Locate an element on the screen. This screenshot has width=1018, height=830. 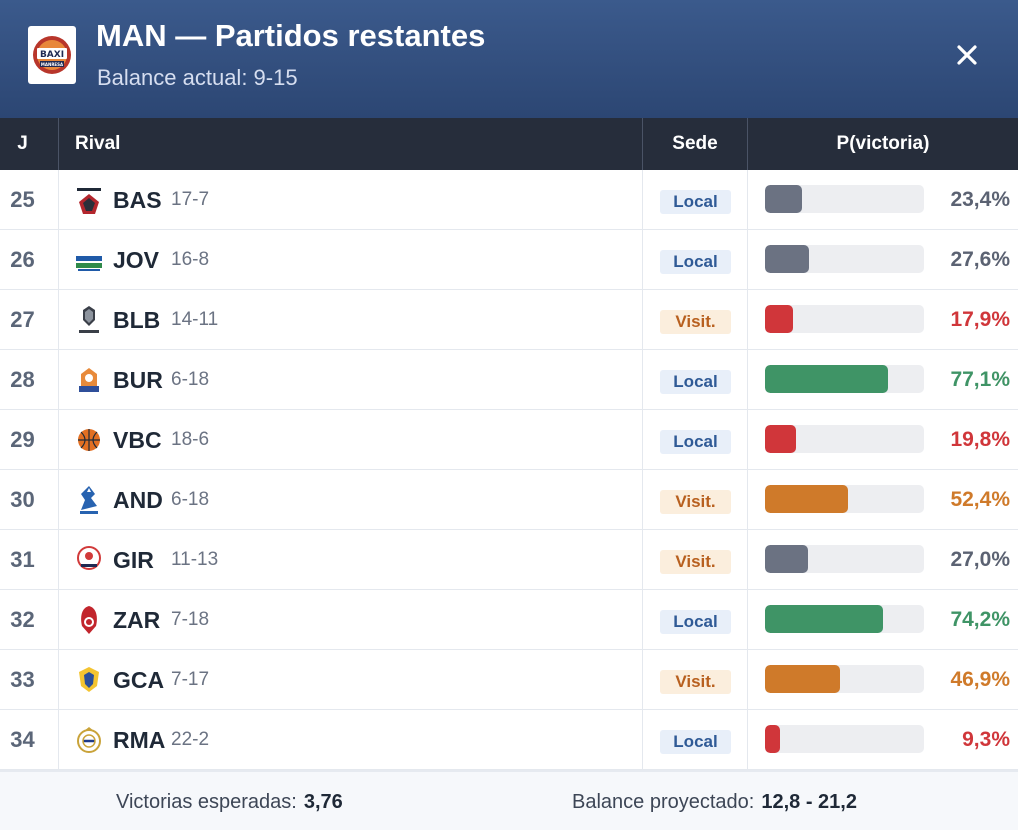
team-logo: BAXI MANRESA is located at coordinates (52, 55).